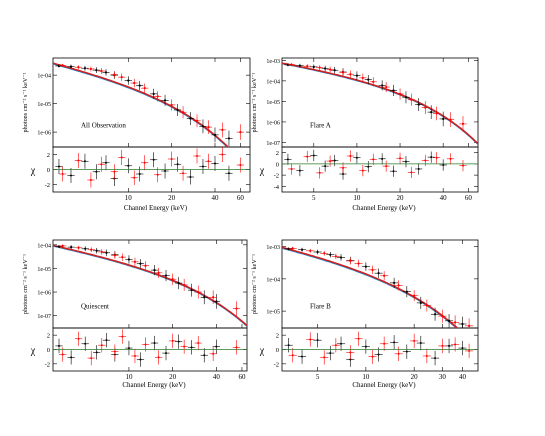  What do you see at coordinates (320, 307) in the screenshot?
I see `panel-label: Flare B` at bounding box center [320, 307].